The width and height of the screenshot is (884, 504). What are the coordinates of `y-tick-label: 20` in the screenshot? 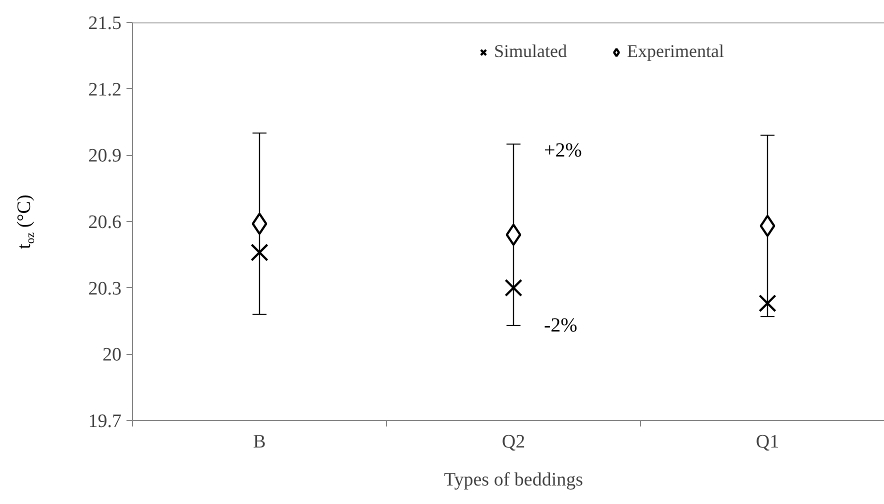 It's located at (112, 355).